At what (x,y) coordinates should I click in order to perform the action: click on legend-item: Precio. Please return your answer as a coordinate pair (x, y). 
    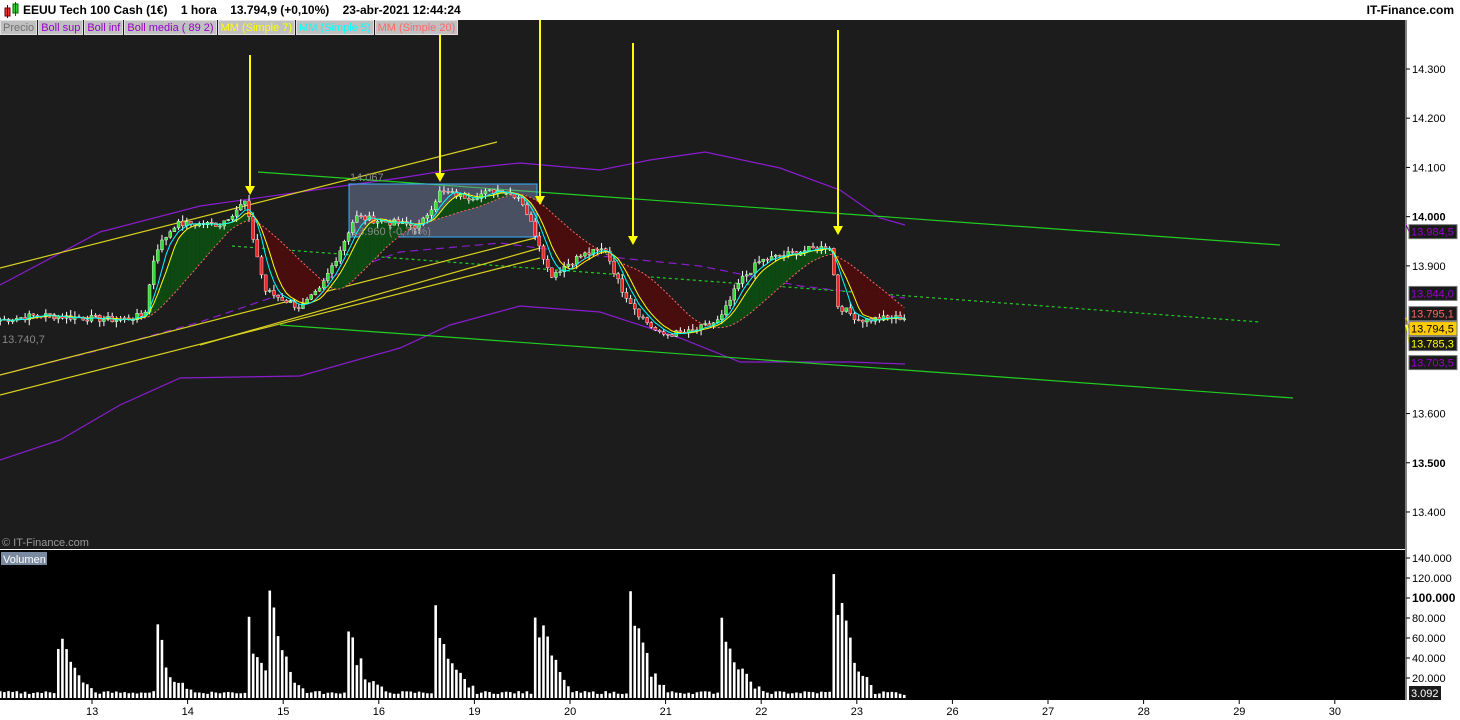
    Looking at the image, I should click on (19, 27).